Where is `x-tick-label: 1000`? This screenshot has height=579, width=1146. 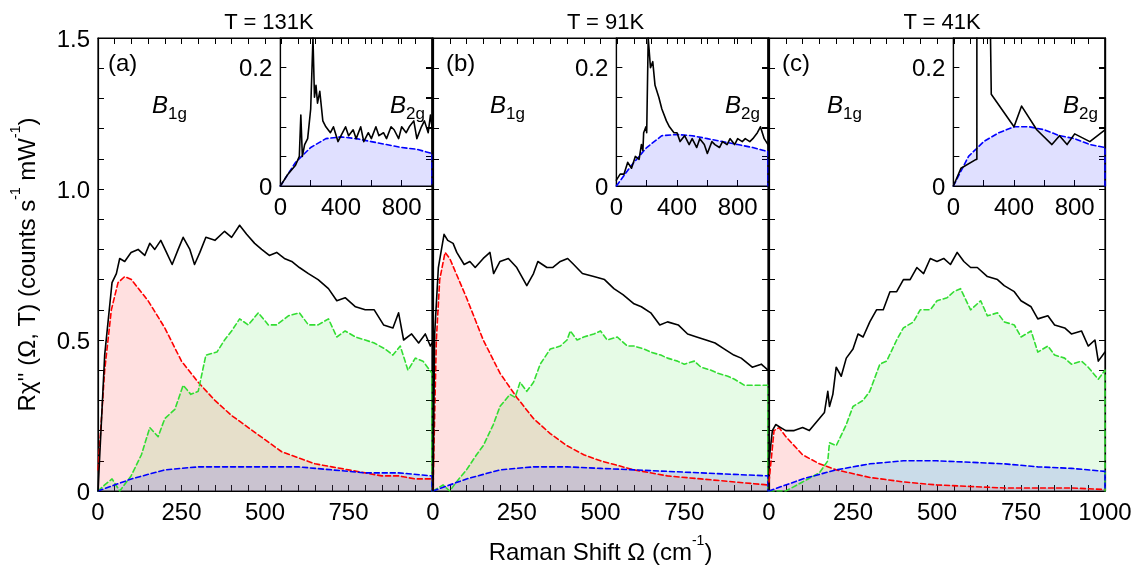
x-tick-label: 1000 is located at coordinates (1105, 511).